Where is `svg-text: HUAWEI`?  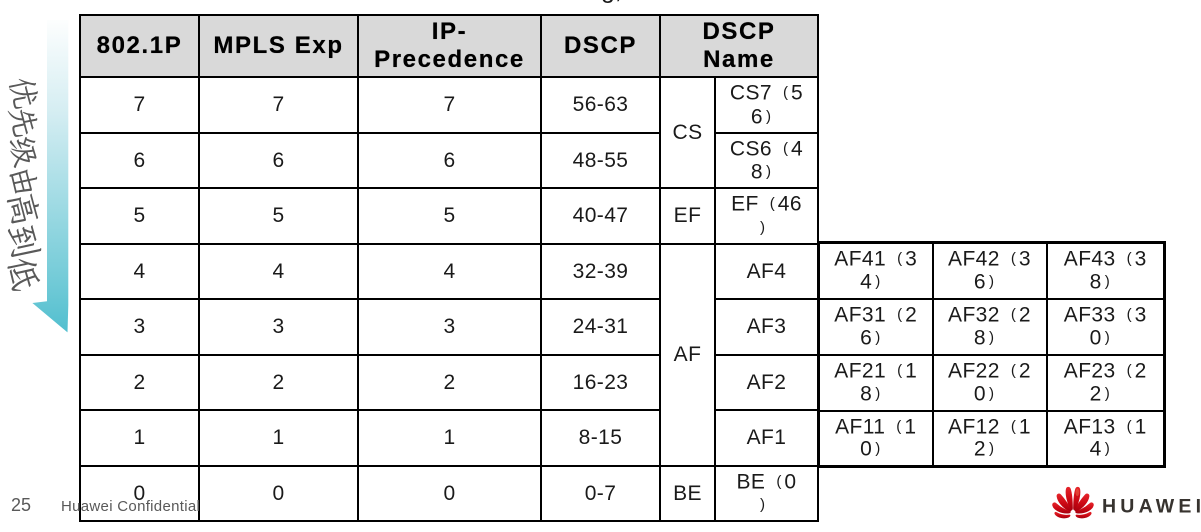
svg-text: HUAWEI is located at coordinates (1151, 507).